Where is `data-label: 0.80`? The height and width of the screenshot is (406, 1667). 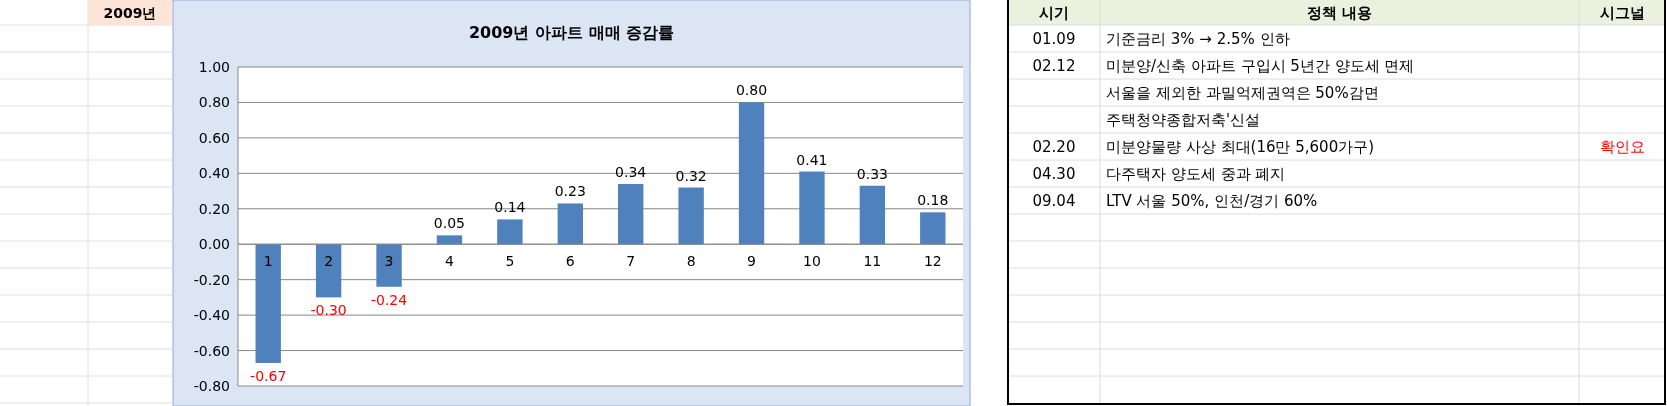 data-label: 0.80 is located at coordinates (751, 90).